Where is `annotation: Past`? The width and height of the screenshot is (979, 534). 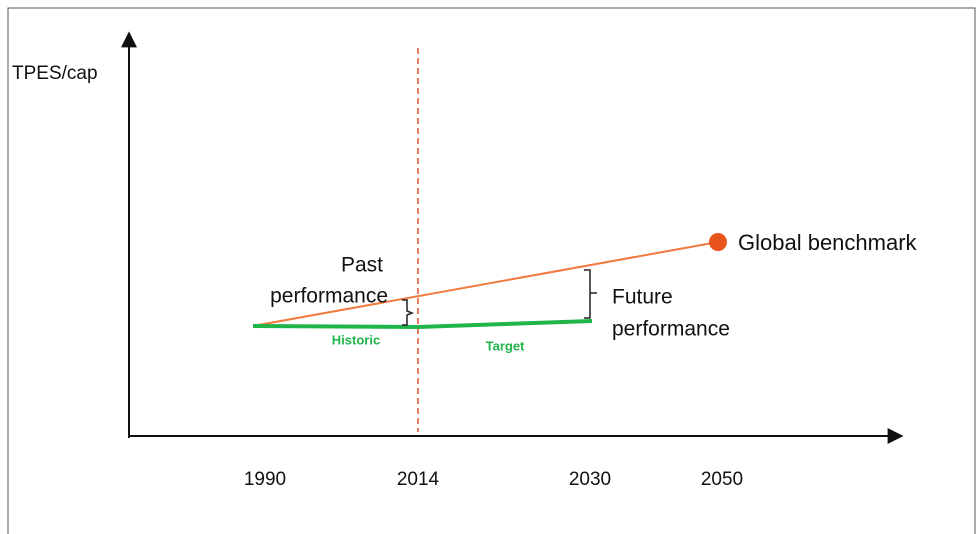
annotation: Past is located at coordinates (362, 265).